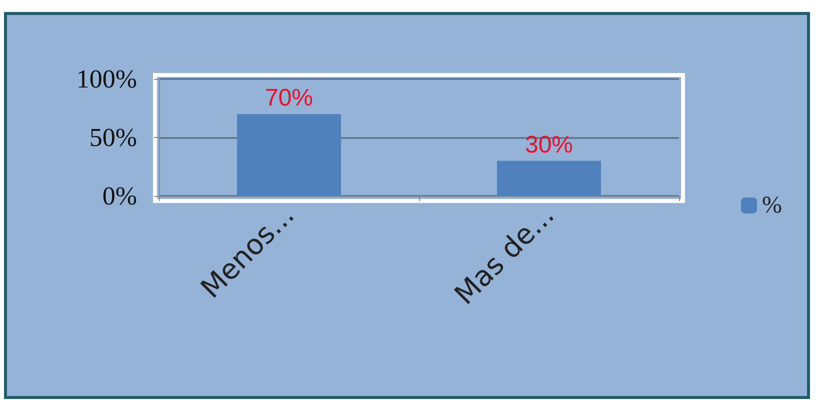  What do you see at coordinates (772, 205) in the screenshot?
I see `legend-label: %` at bounding box center [772, 205].